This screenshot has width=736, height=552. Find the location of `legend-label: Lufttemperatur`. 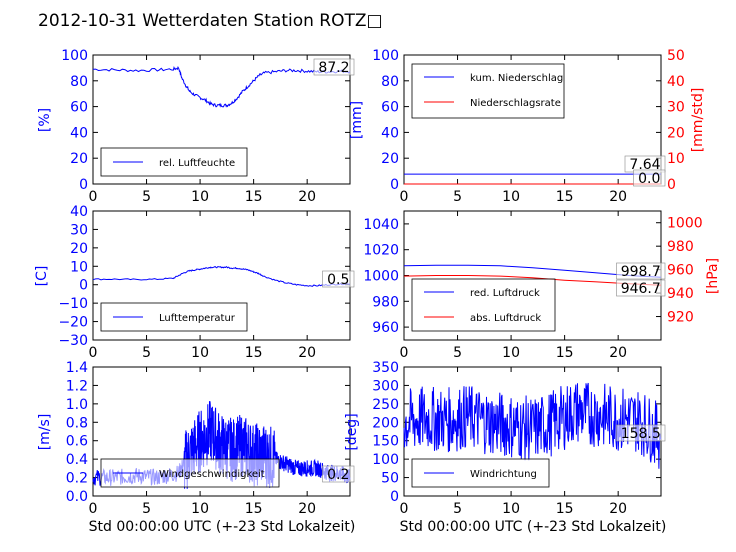

legend-label: Lufttemperatur is located at coordinates (197, 318).